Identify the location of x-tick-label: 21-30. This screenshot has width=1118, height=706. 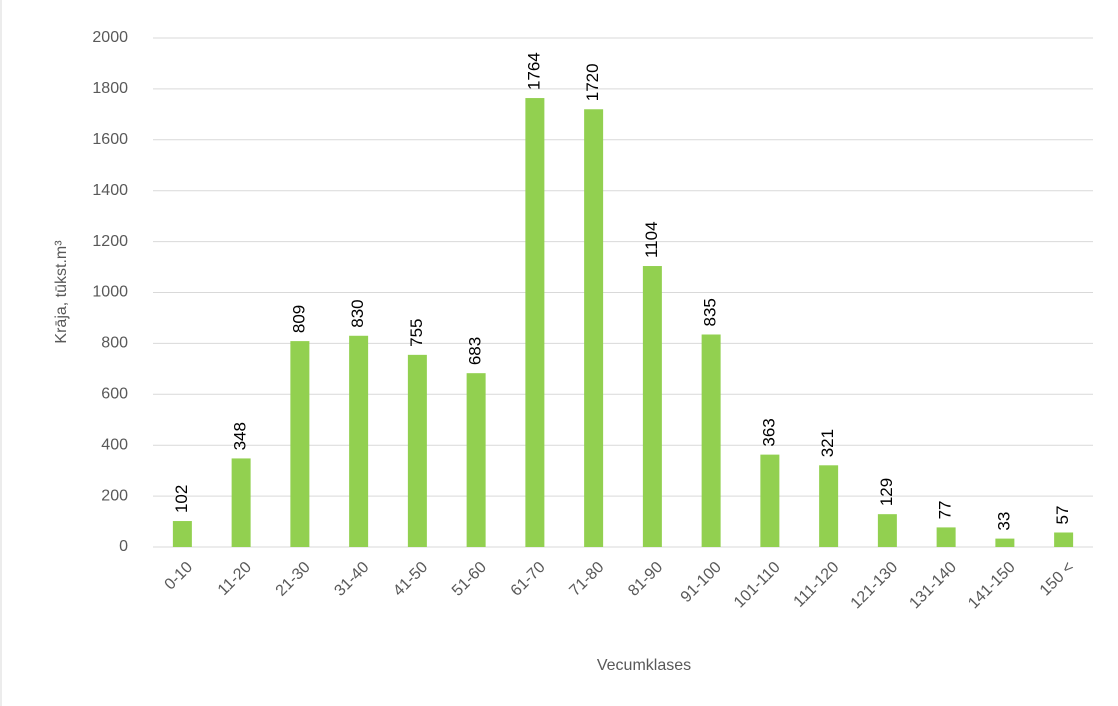
(293, 579).